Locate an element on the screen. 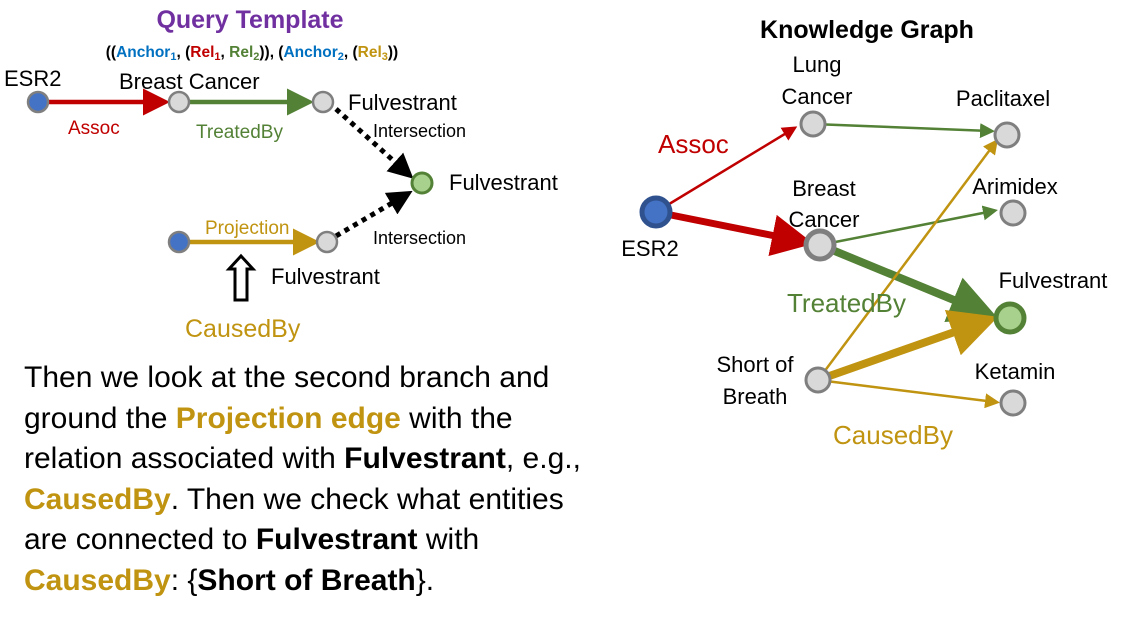  kg-node-fulvestrant is located at coordinates (1010, 318).